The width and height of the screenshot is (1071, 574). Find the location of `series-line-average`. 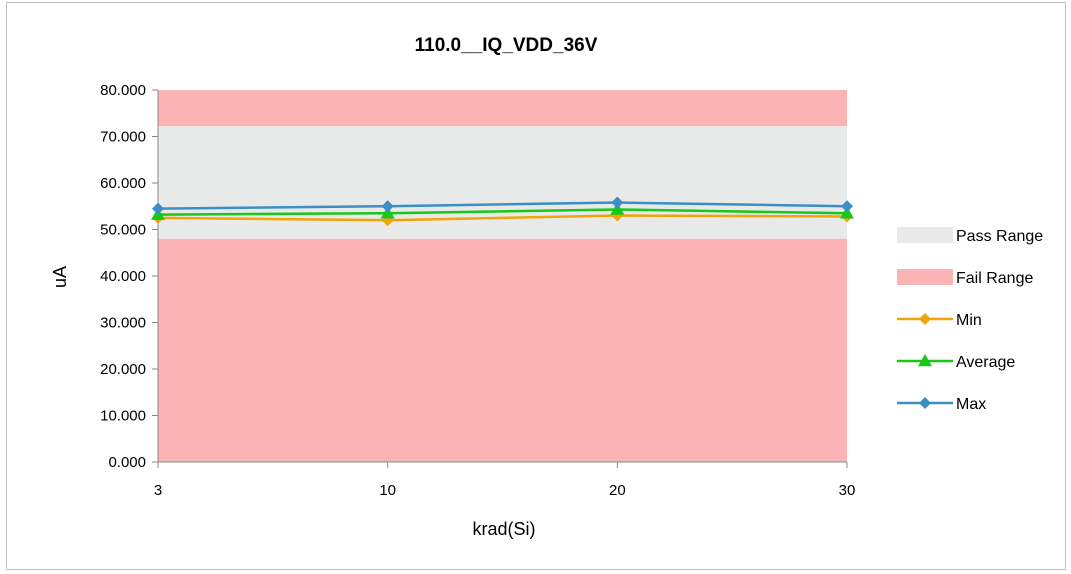

series-line-average is located at coordinates (502, 212).